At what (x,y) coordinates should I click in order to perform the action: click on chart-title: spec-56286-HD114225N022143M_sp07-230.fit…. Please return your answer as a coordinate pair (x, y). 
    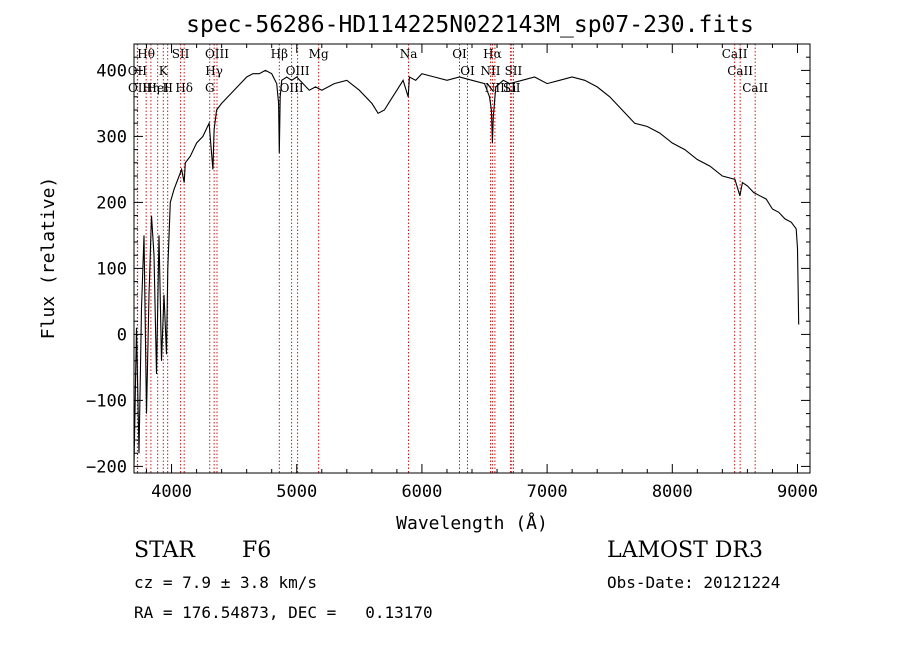
    Looking at the image, I should click on (470, 25).